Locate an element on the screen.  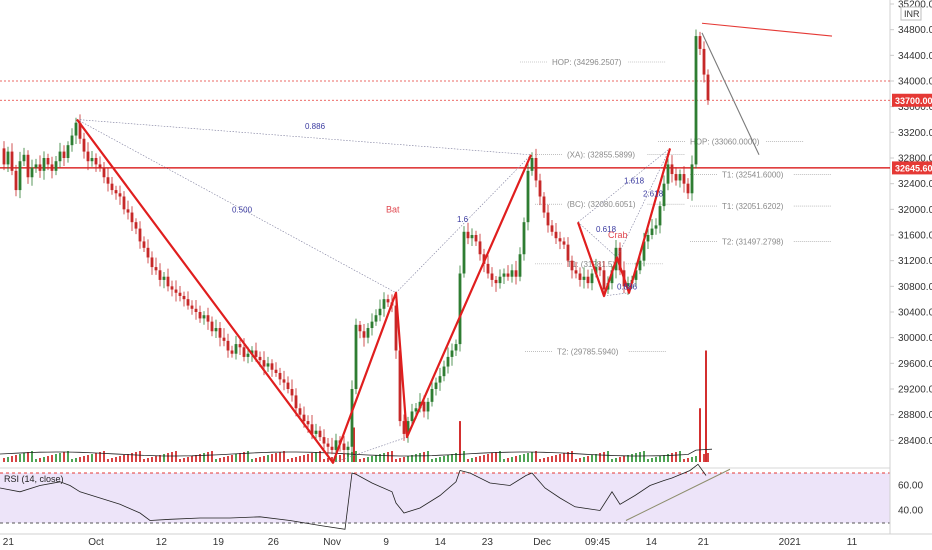
x-axis: 21 Oct 12 19 26 Nov 9 14 23 Dec 09:45 14 21 2021 11 is located at coordinates (430, 542).